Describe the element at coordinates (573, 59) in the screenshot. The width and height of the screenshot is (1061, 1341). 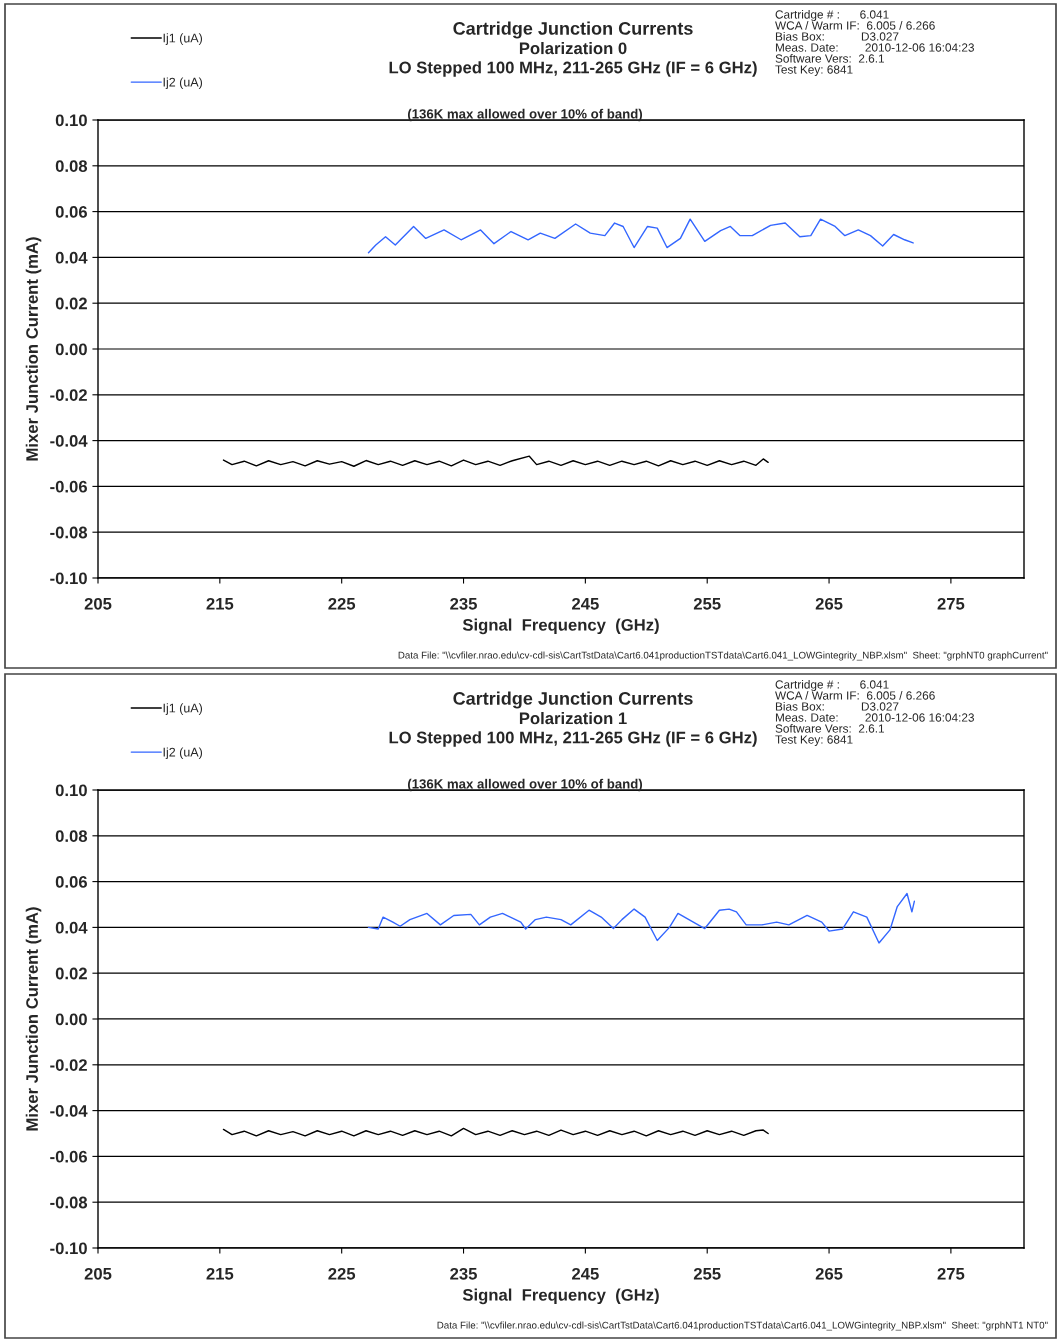
I see `chart-subtitle: Polarization 0 LO Stepped 100 MHz, 211-265 GHz (IF = 6 GHz)` at that location.